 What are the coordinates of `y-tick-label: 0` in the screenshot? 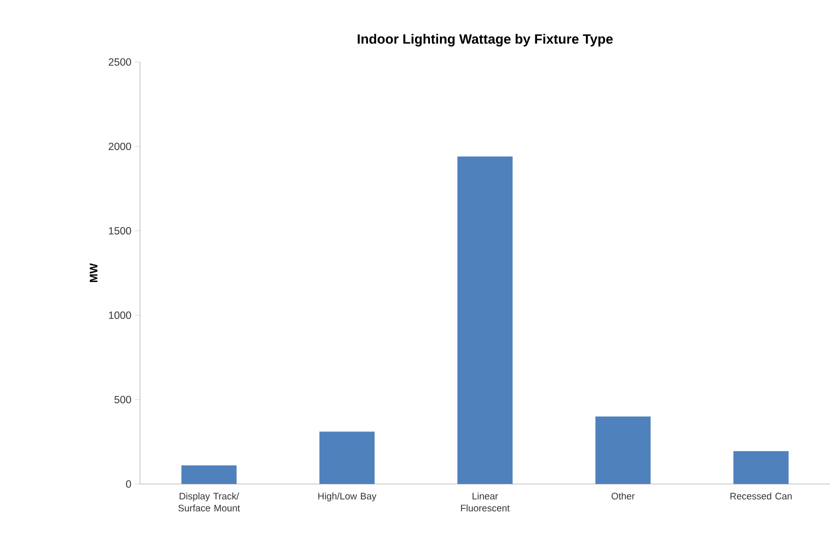 It's located at (129, 484).